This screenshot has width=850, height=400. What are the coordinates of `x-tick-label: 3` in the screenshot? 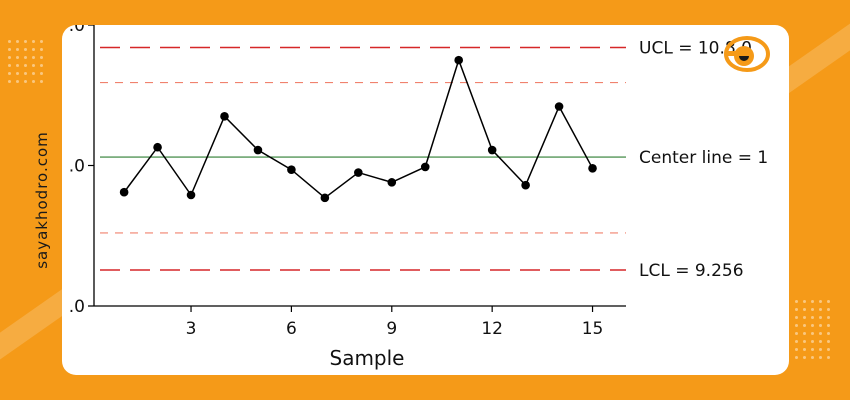 It's located at (191, 329).